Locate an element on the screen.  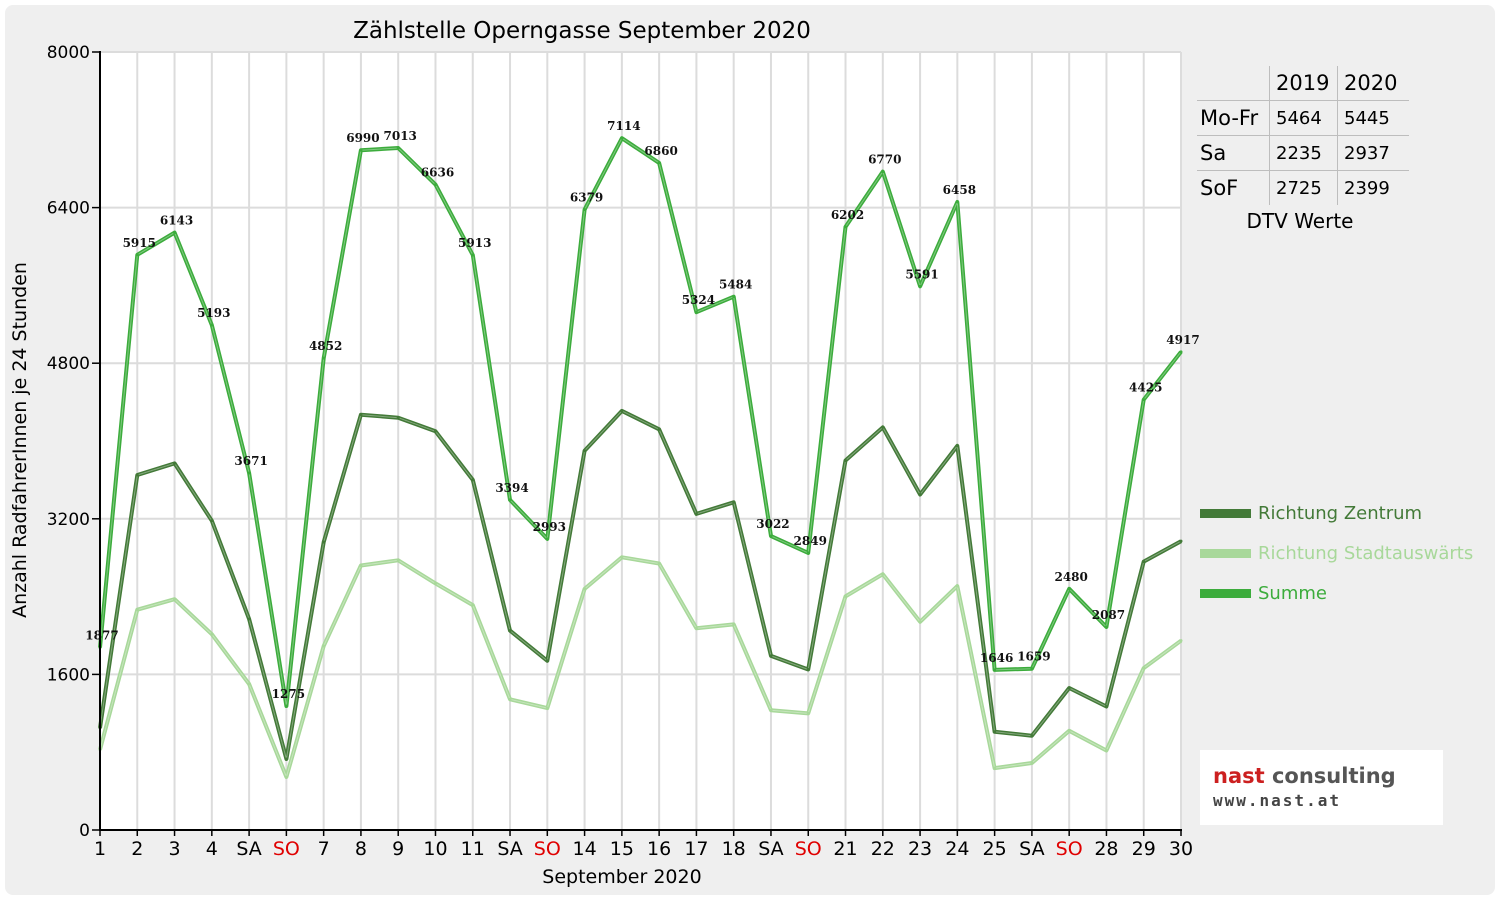
data-label: 4917 is located at coordinates (1182, 340).